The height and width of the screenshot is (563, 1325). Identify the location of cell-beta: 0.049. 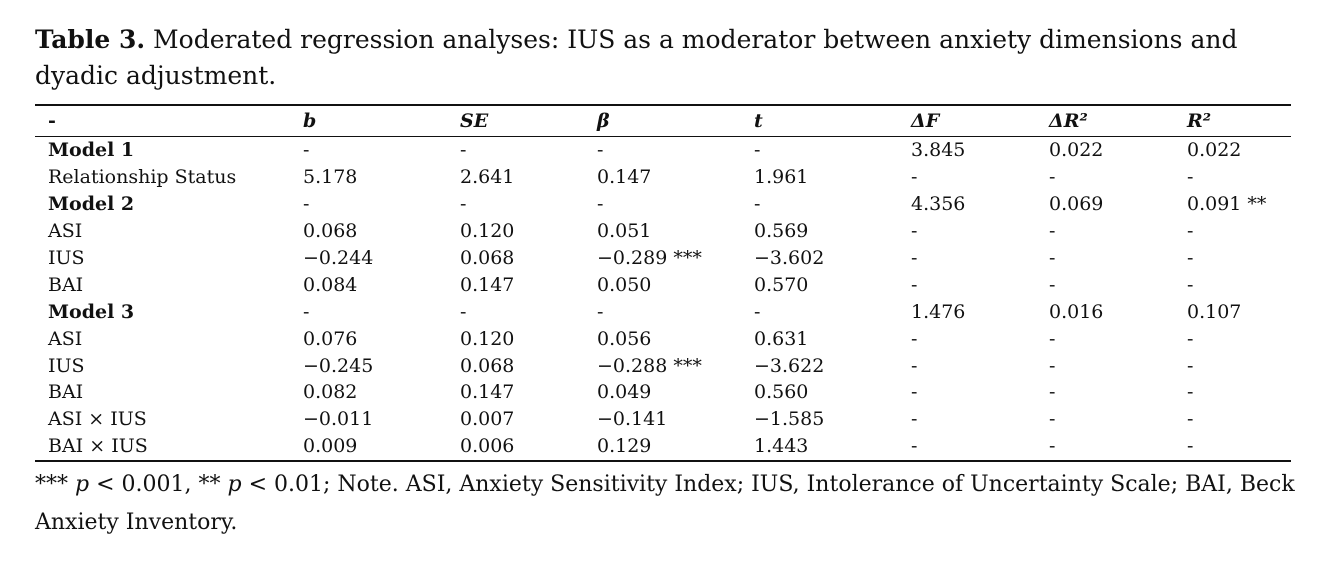
(624, 392).